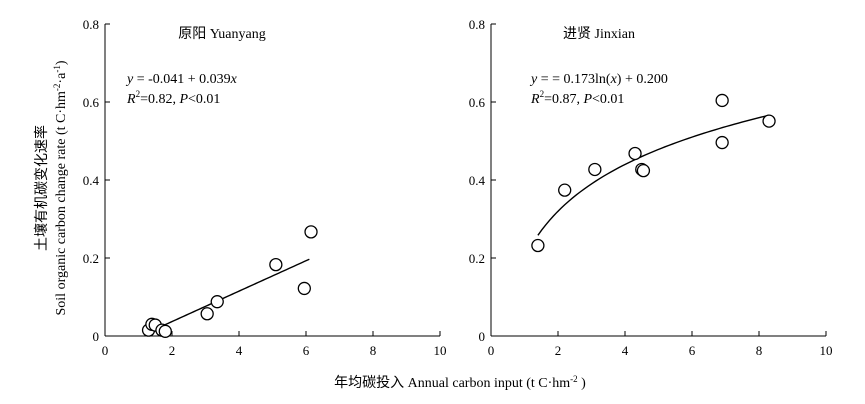 The width and height of the screenshot is (865, 404). What do you see at coordinates (61, 62) in the screenshot?
I see `y-axis-label-english-end: )` at bounding box center [61, 62].